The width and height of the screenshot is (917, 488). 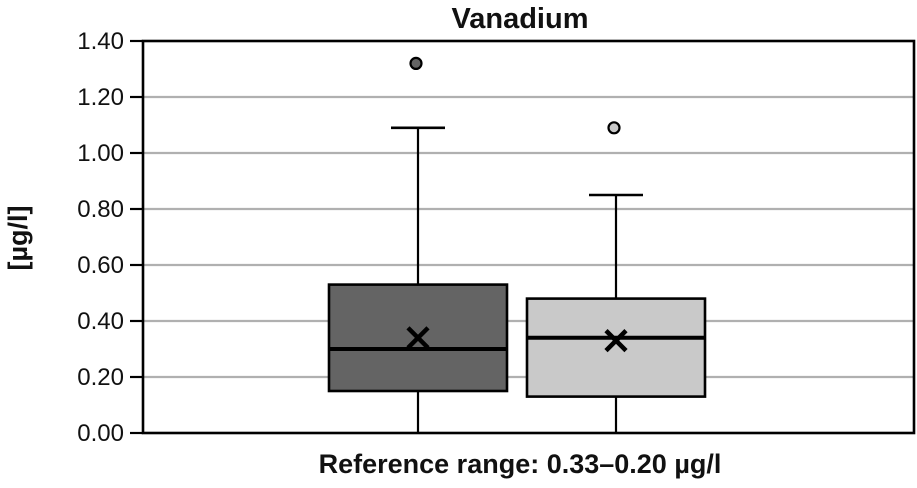 I want to click on box, so click(x=616, y=347).